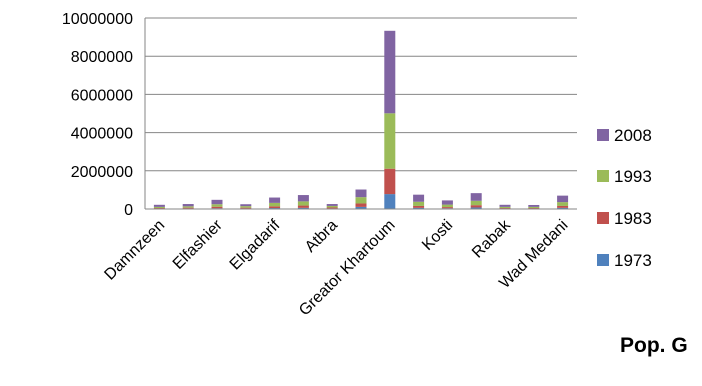 The image size is (702, 386). I want to click on legend-label: 1973, so click(633, 260).